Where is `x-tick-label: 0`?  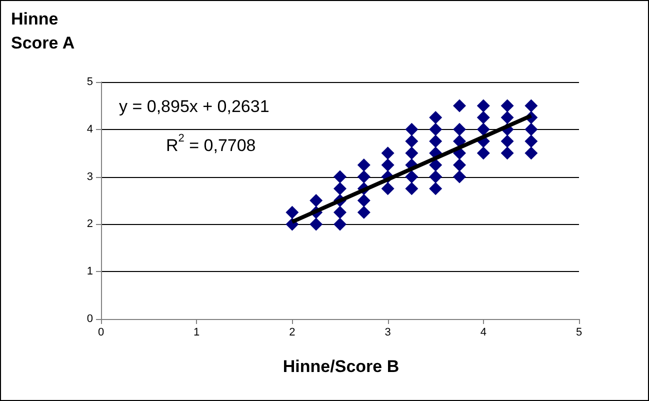 x-tick-label: 0 is located at coordinates (101, 332).